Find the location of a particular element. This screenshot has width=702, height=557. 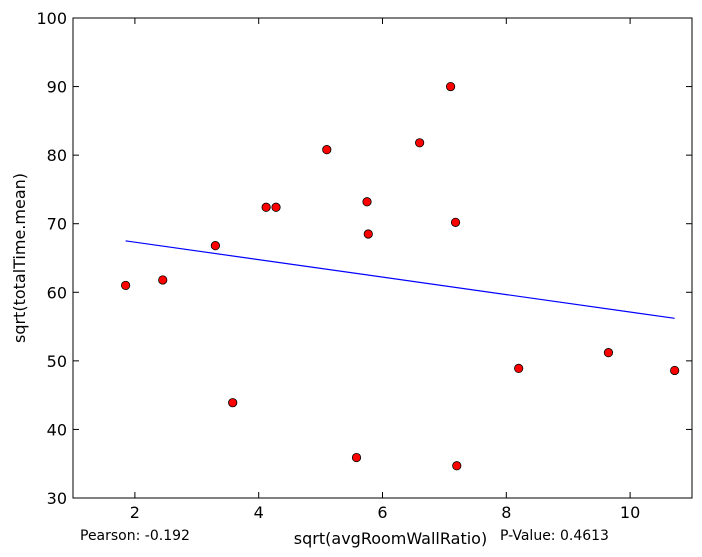

y-tick-label: 60 is located at coordinates (57, 292).